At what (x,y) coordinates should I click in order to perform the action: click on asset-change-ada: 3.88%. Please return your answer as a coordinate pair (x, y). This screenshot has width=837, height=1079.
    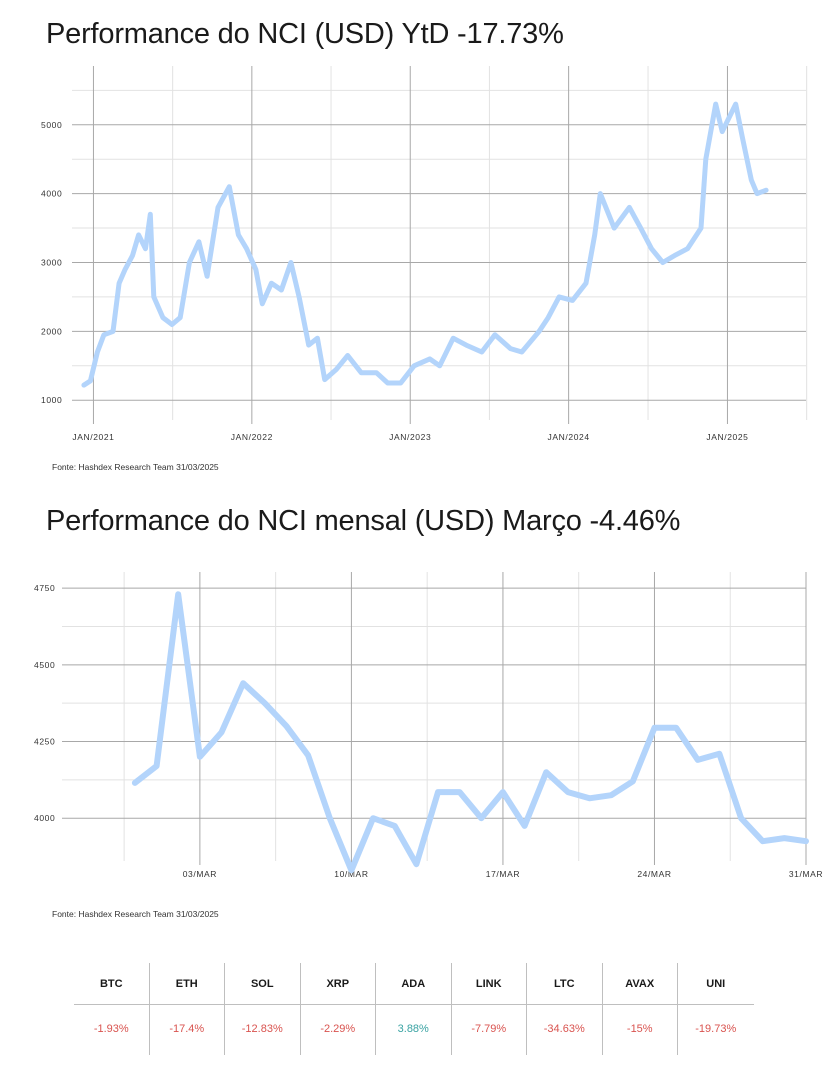
    Looking at the image, I should click on (414, 1030).